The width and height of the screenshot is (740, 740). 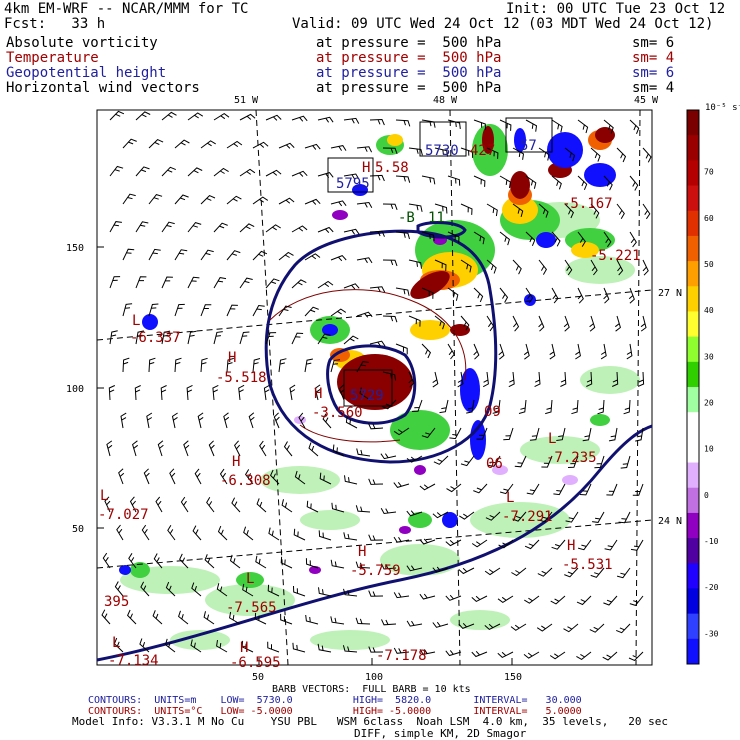 I want to click on temperature-contours, so click(x=368, y=366).